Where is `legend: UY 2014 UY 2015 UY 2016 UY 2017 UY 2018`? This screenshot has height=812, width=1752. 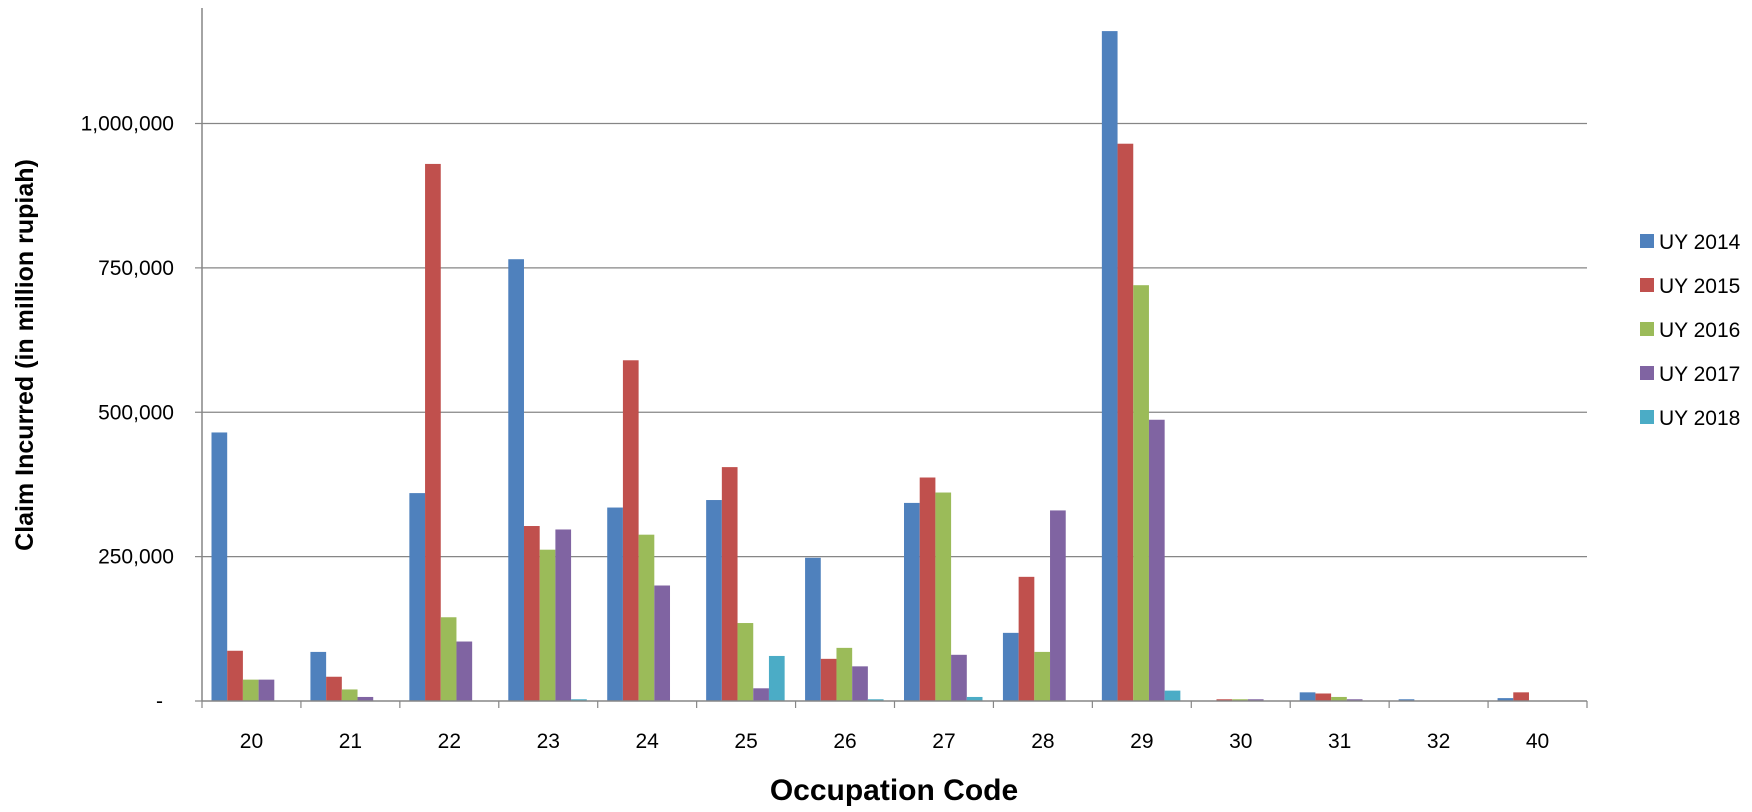
legend: UY 2014 UY 2015 UY 2016 UY 2017 UY 2018 is located at coordinates (1690, 330).